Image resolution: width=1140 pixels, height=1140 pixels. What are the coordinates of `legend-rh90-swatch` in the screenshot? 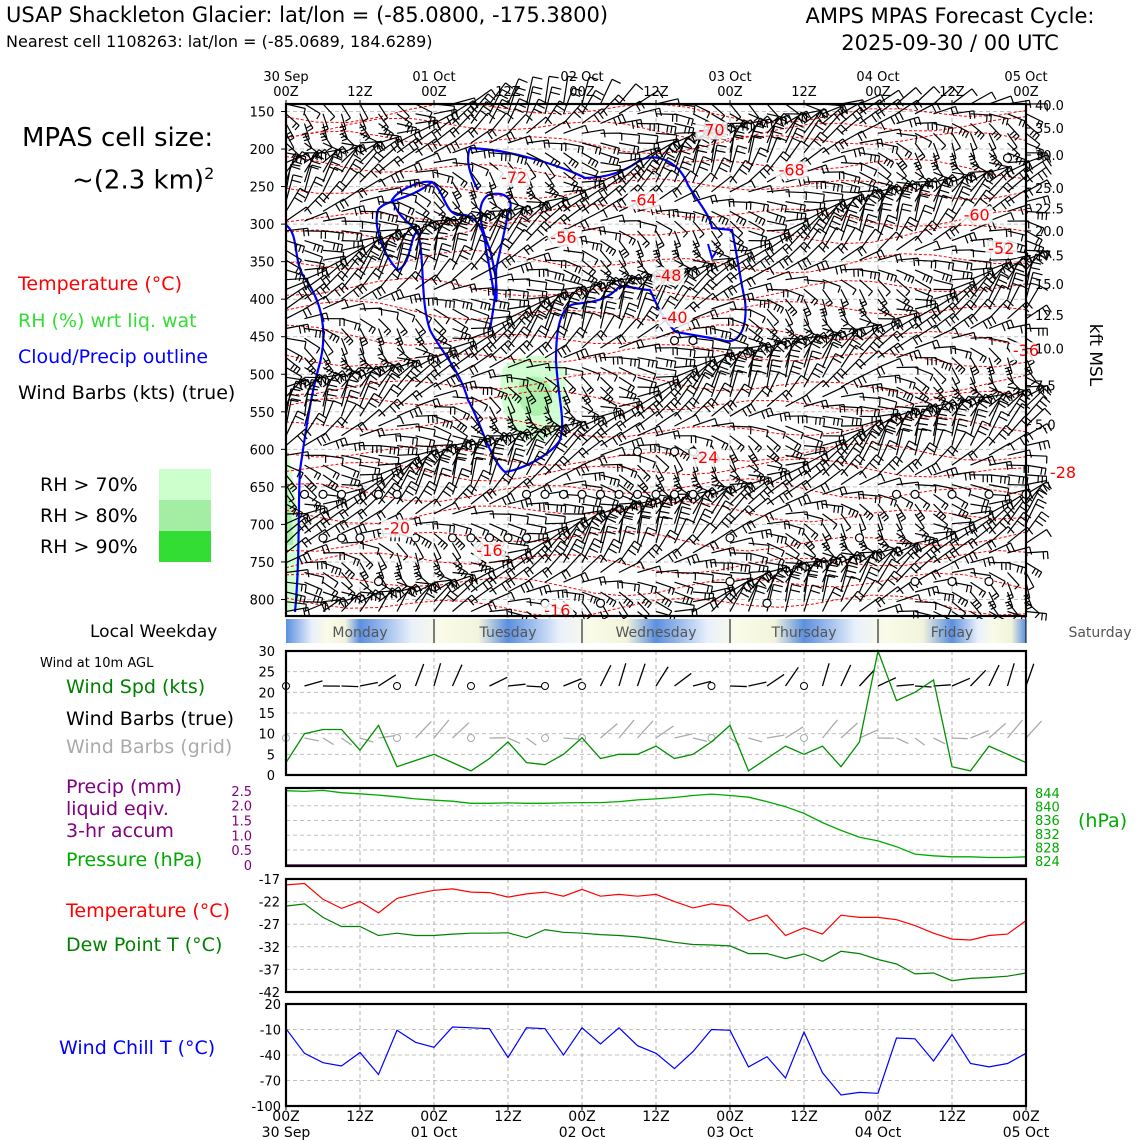 It's located at (185, 546).